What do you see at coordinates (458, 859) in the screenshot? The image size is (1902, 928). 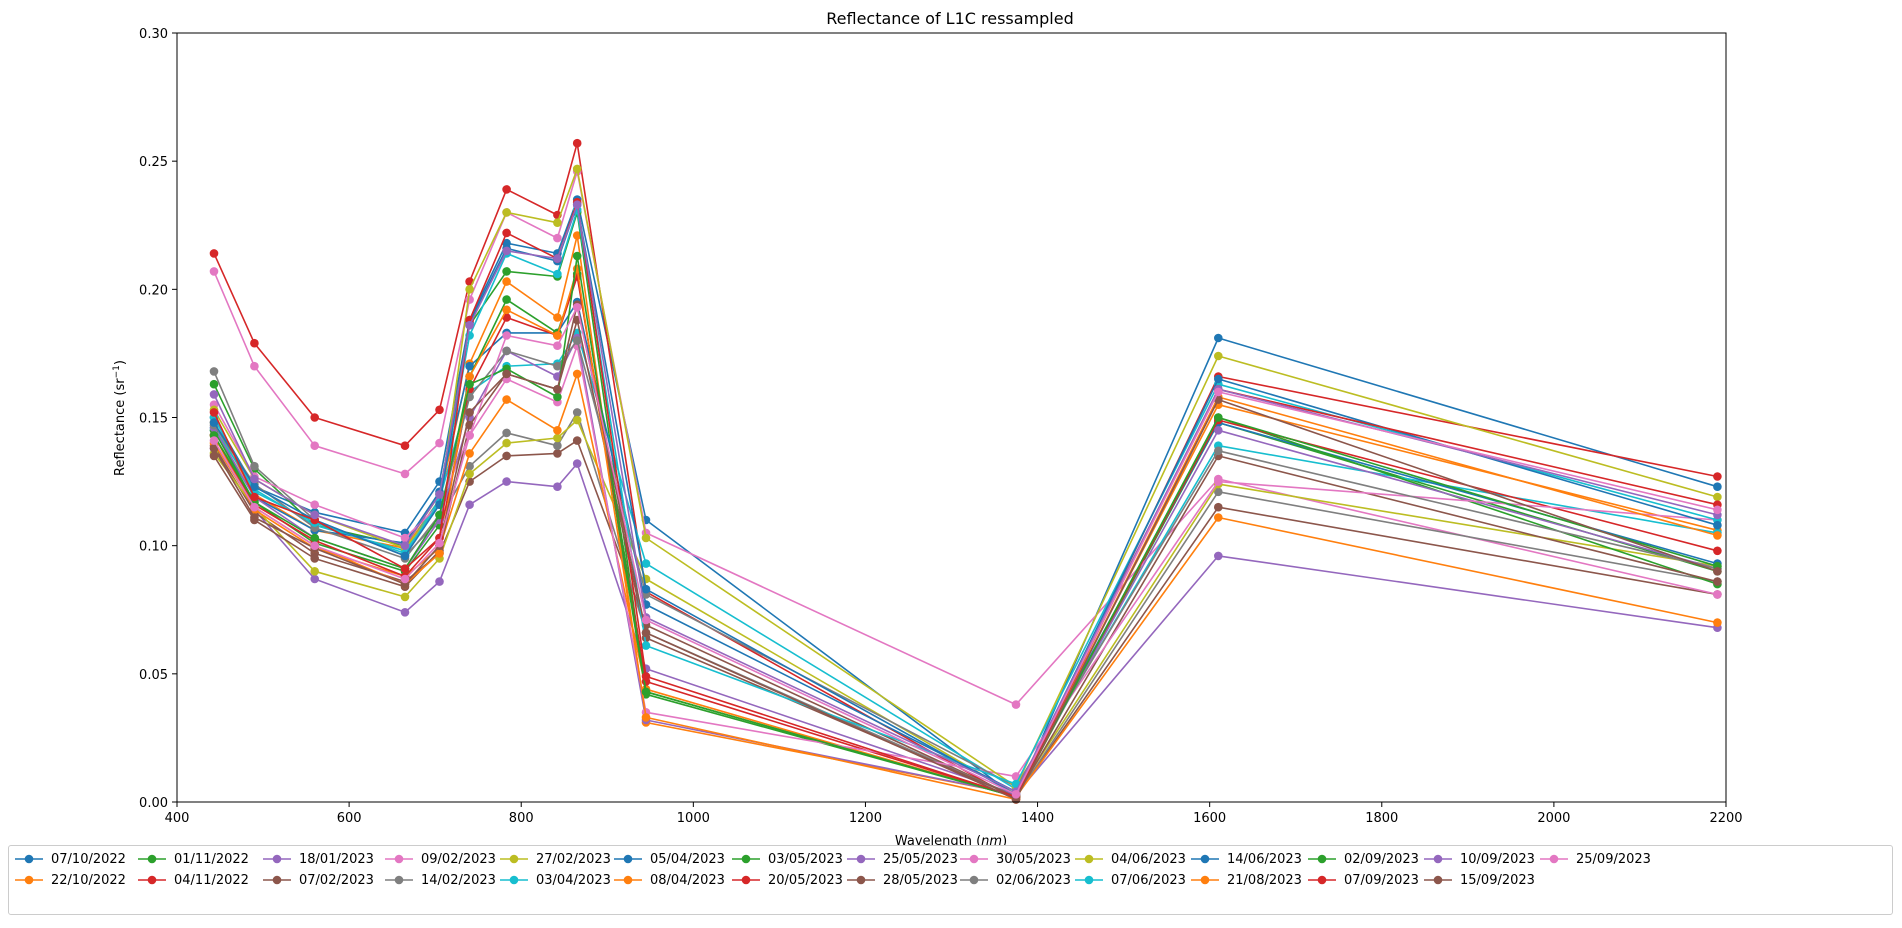 I see `legend-label: 09/02/2023` at bounding box center [458, 859].